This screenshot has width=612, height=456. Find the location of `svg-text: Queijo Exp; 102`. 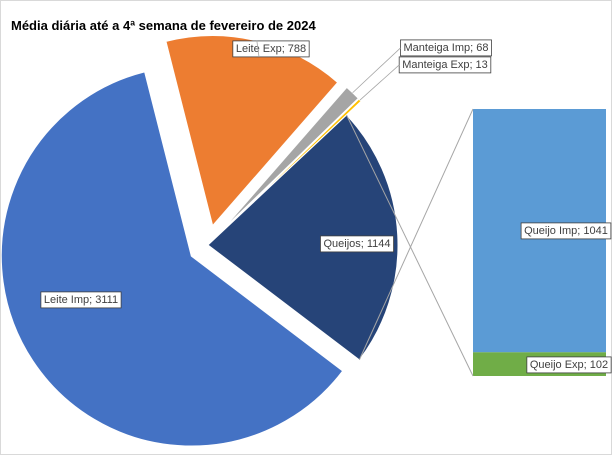

svg-text: Queijo Exp; 102 is located at coordinates (569, 365).